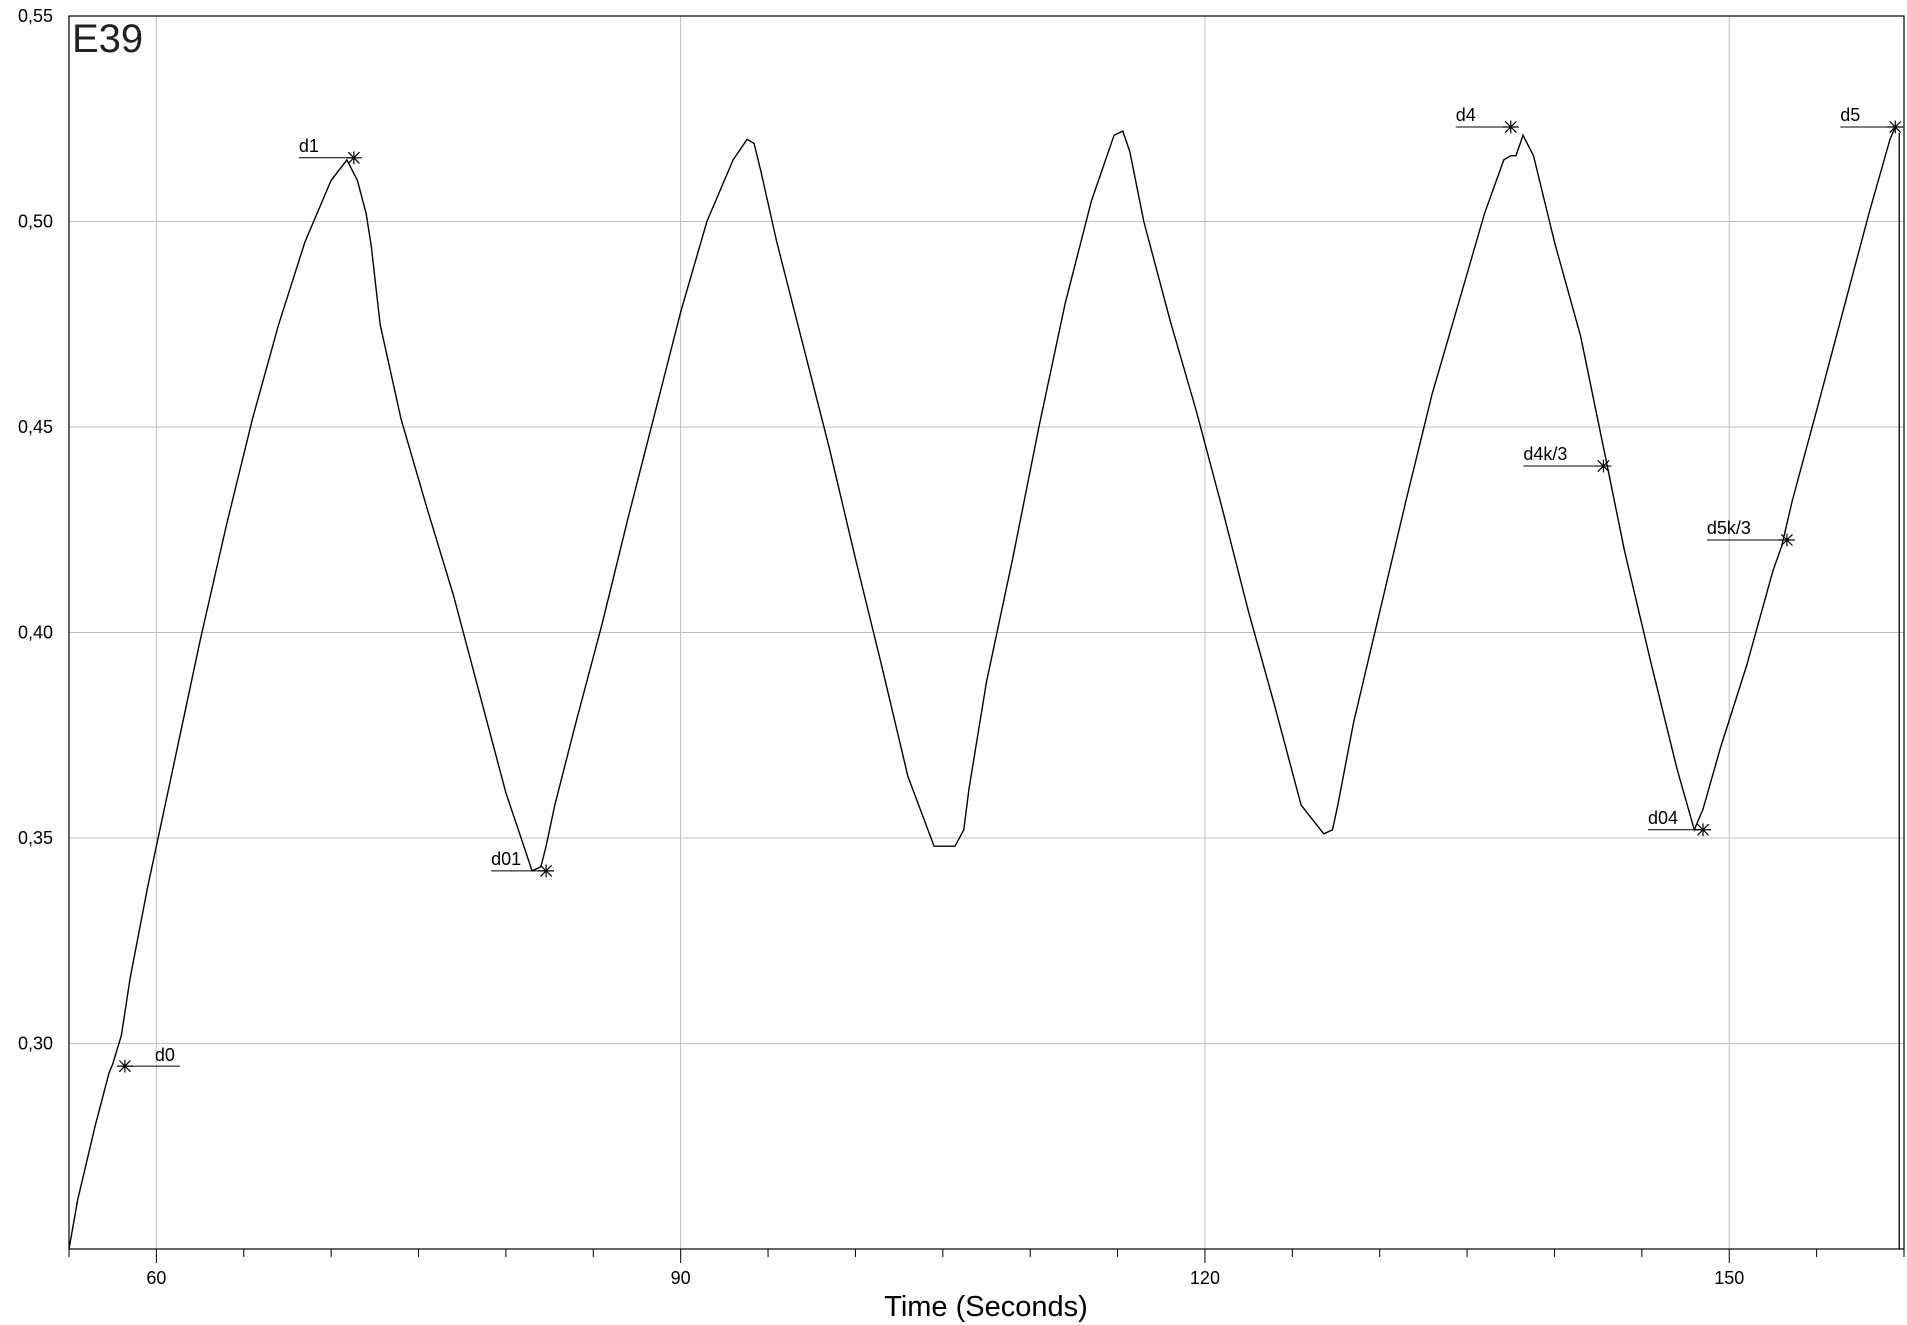 The image size is (1907, 1325). Describe the element at coordinates (1729, 528) in the screenshot. I see `marker-label: d5k/3` at that location.